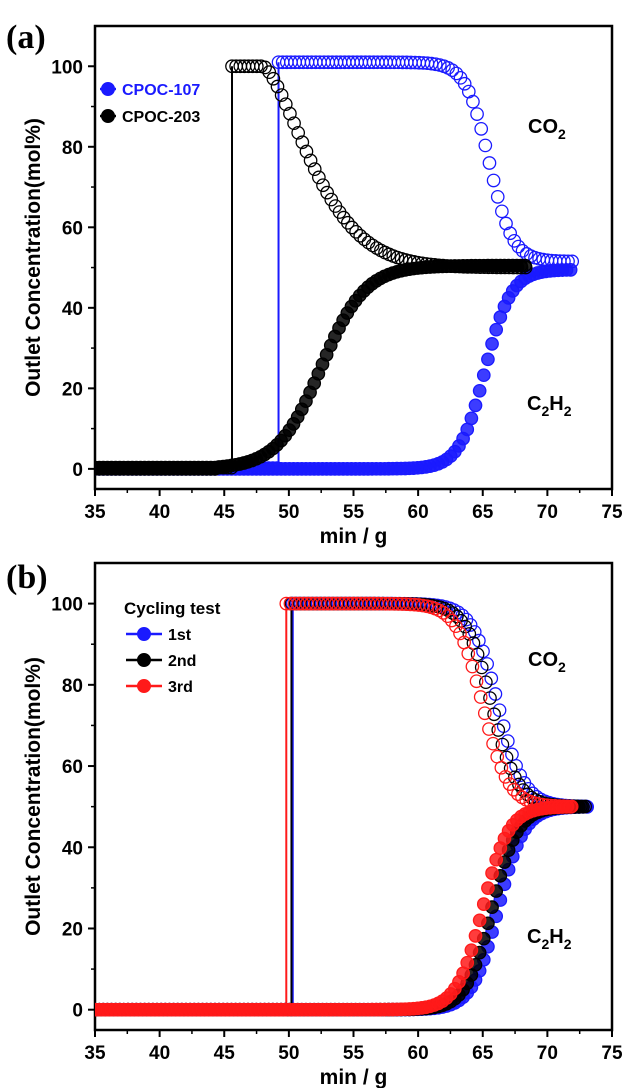 Image resolution: width=625 pixels, height=1088 pixels. I want to click on legend-label: 2nd, so click(182, 661).